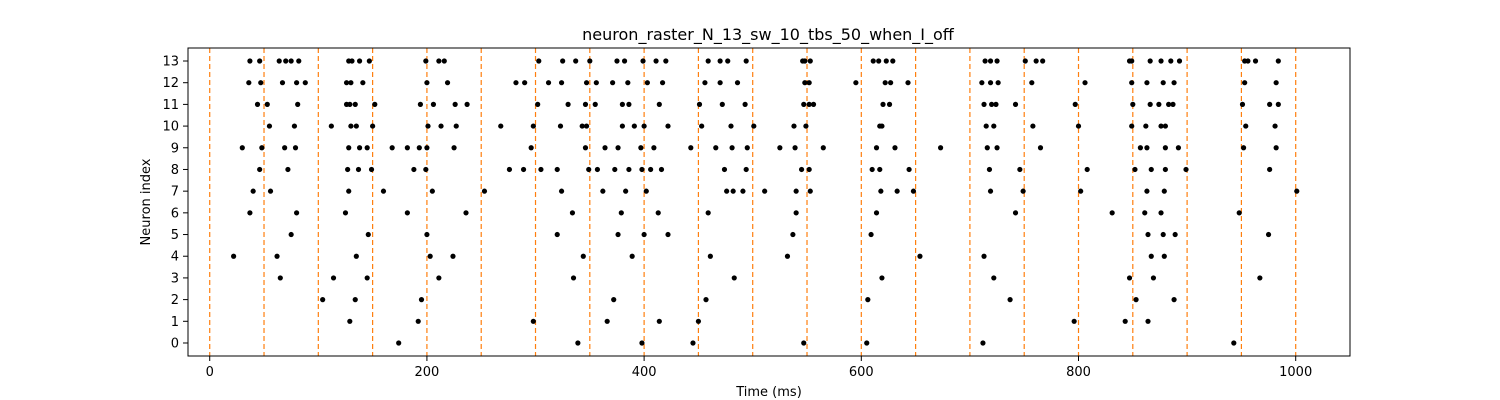  What do you see at coordinates (146, 201) in the screenshot?
I see `y-axis-label: Neuron index` at bounding box center [146, 201].